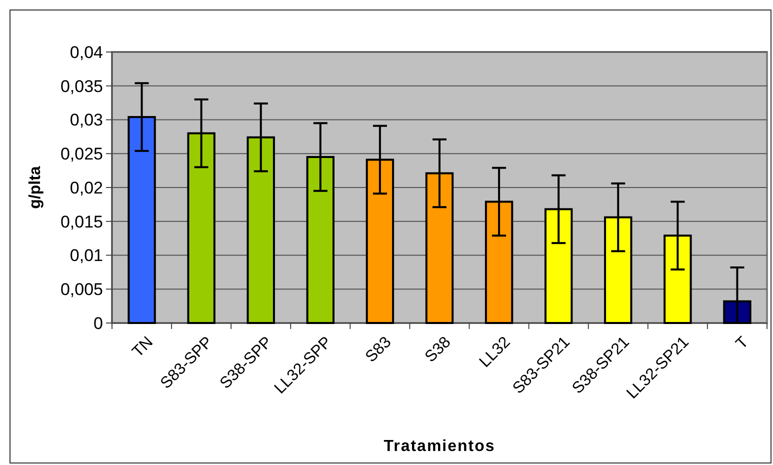 The image size is (773, 465). I want to click on y-tick-label: 0,015, so click(81, 222).